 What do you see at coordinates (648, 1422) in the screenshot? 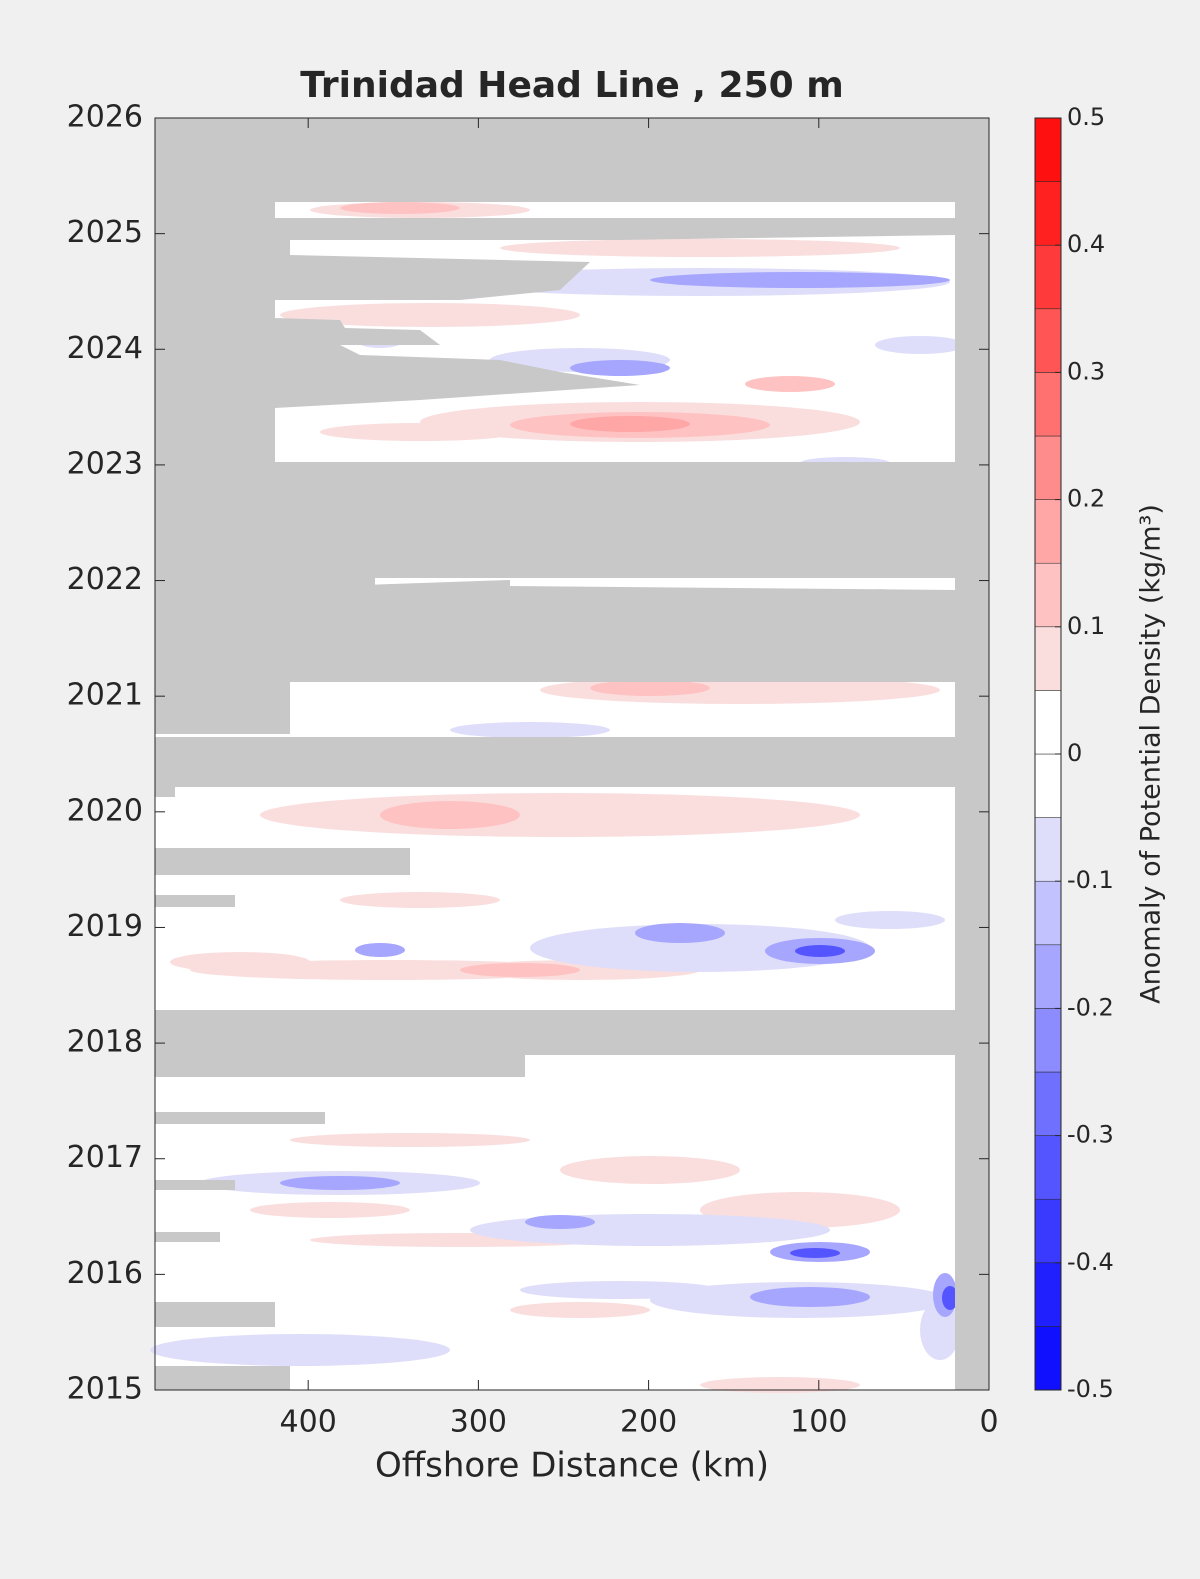
I see `x-tick-label: 200` at bounding box center [648, 1422].